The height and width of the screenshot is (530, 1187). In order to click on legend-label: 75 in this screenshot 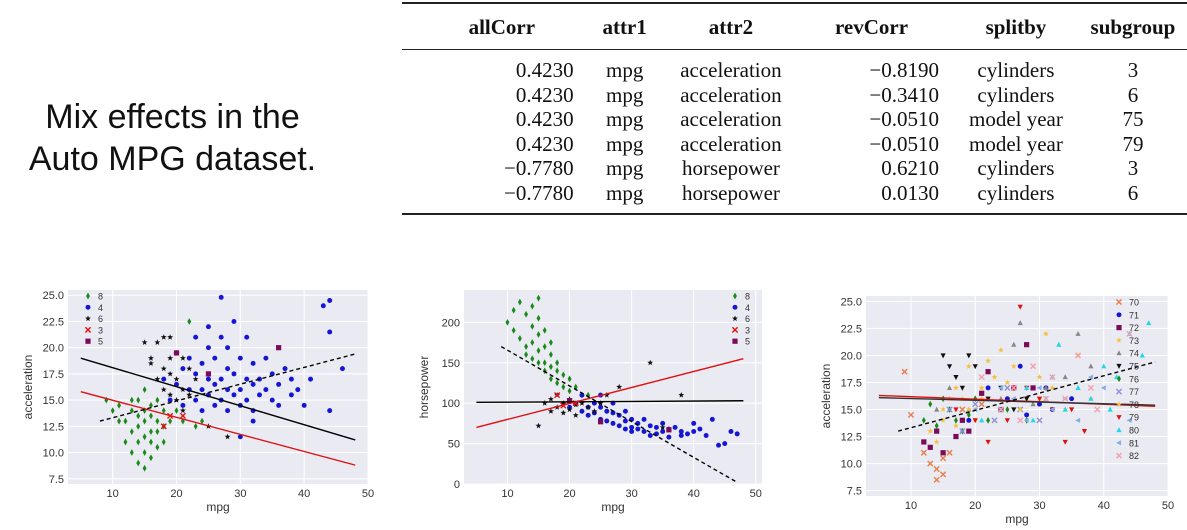, I will do `click(1134, 367)`.